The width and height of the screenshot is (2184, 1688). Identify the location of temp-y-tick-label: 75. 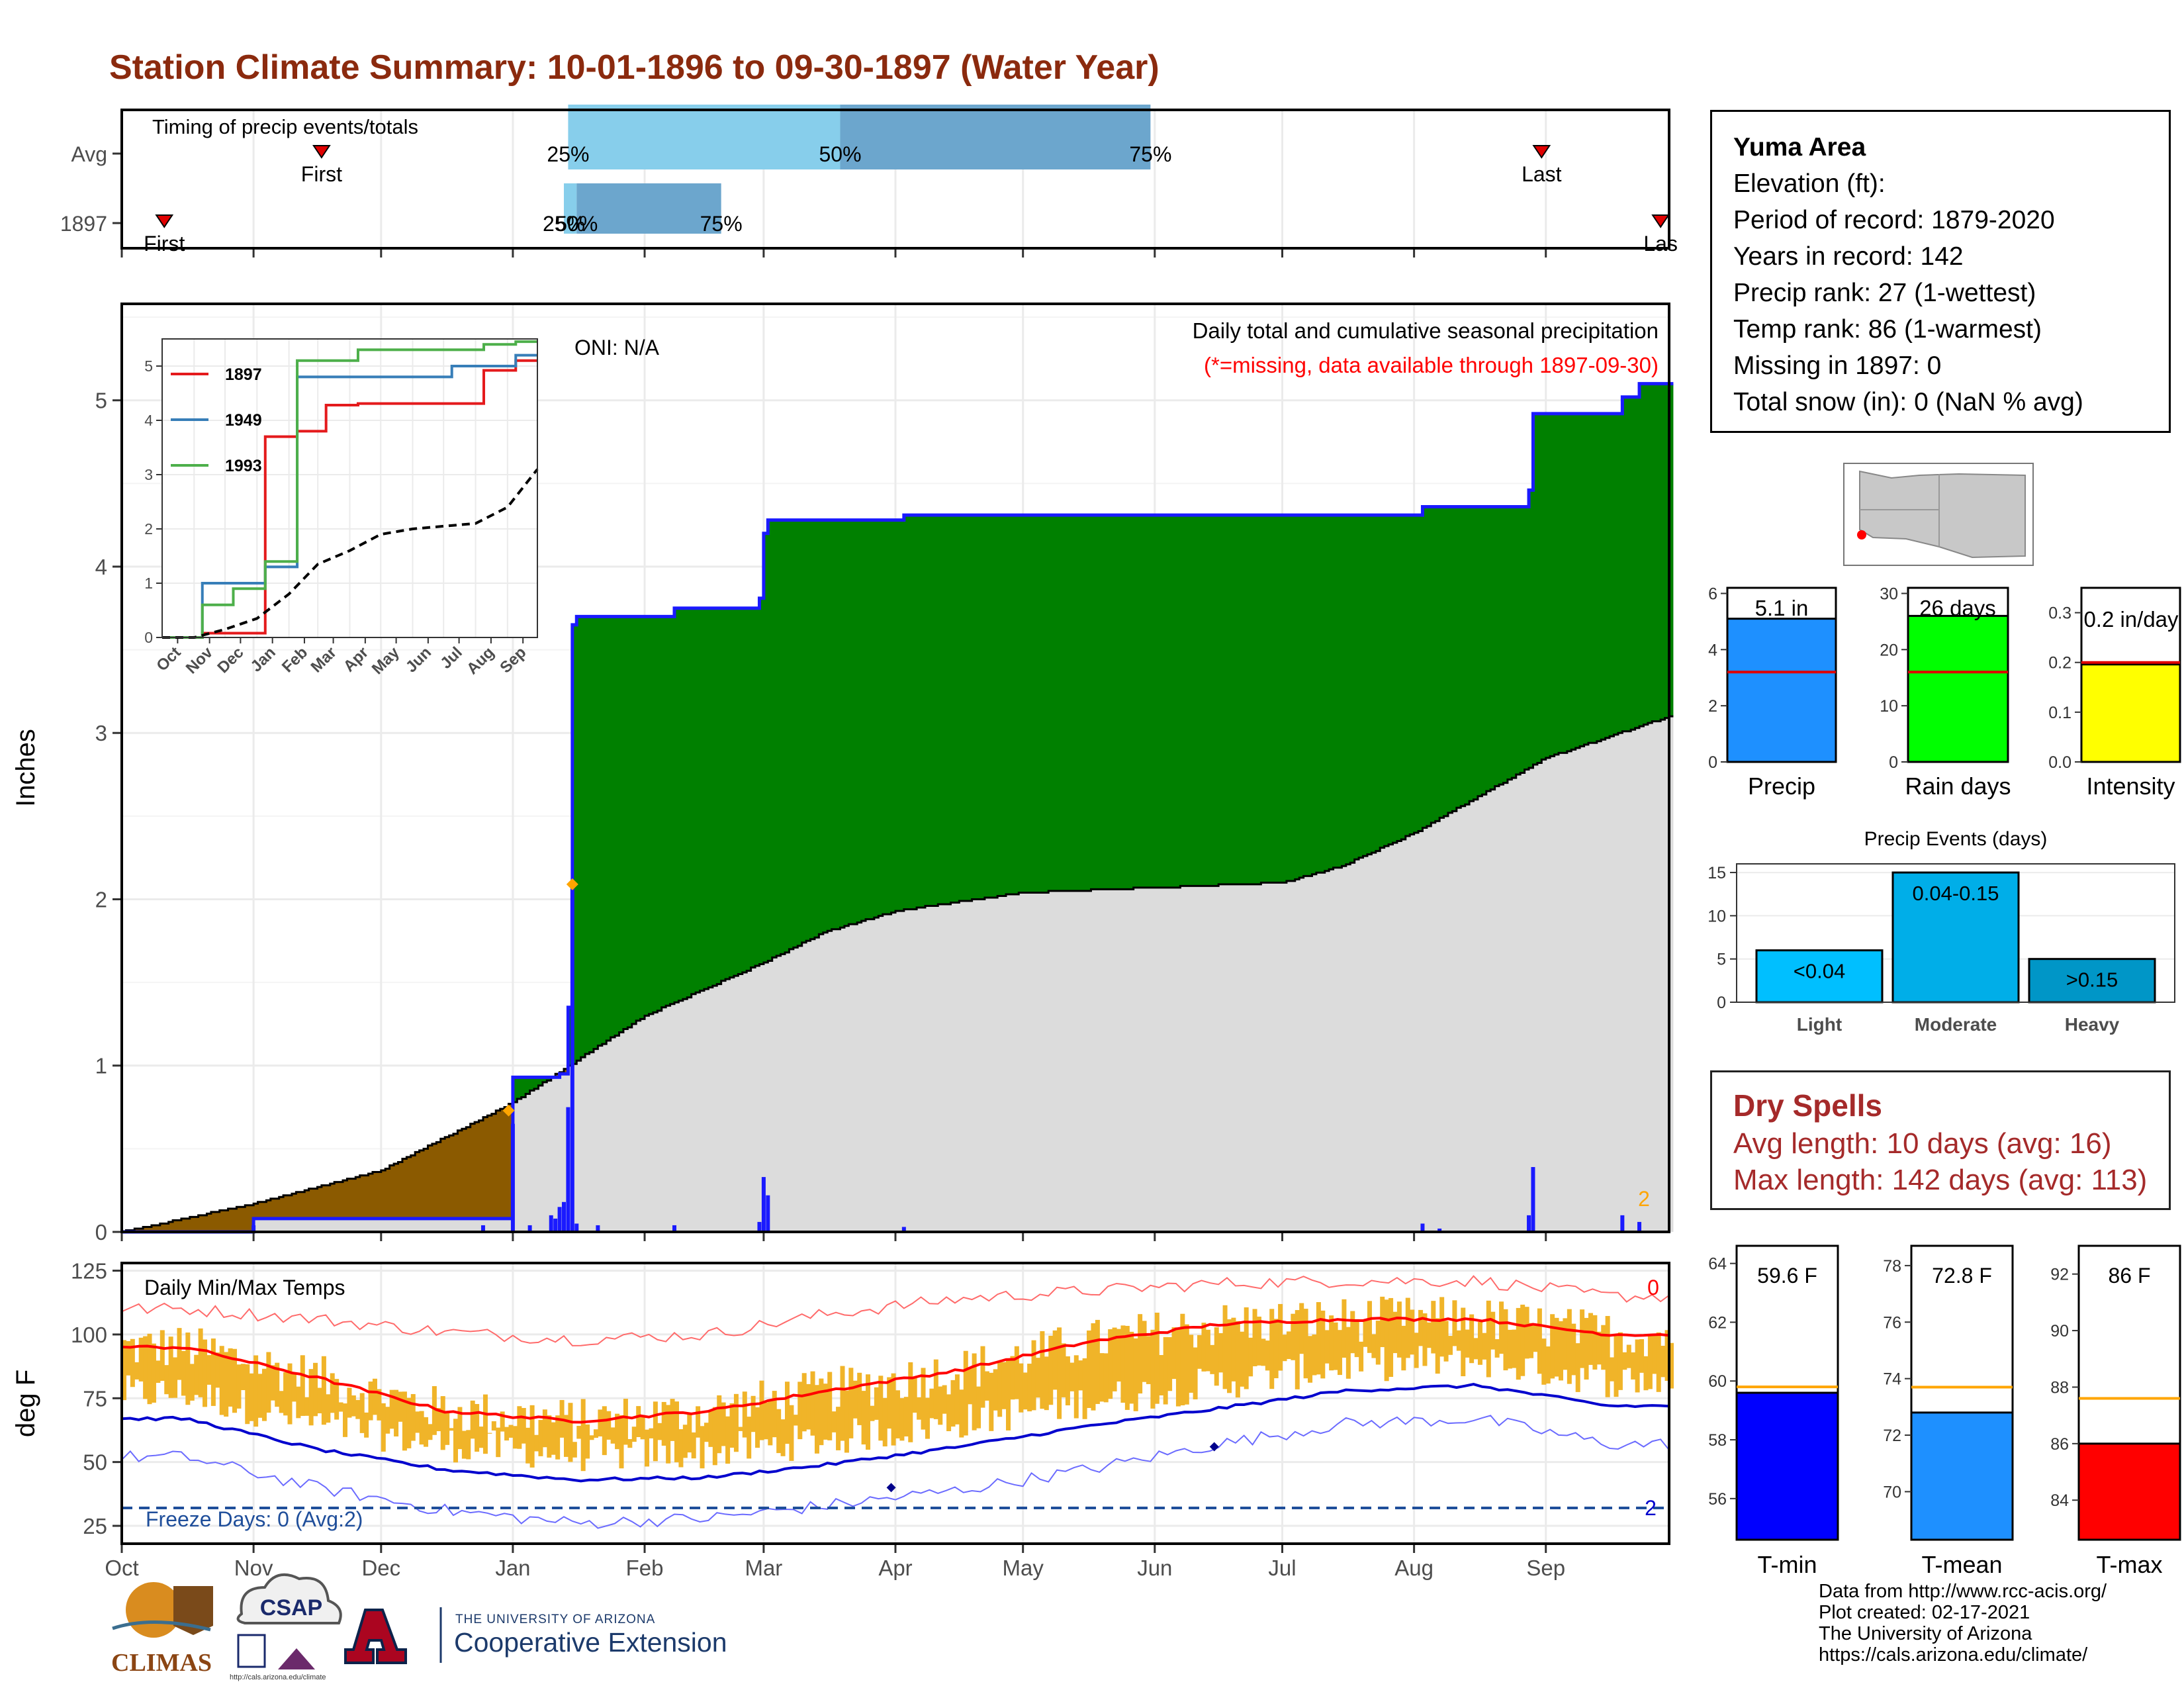
(95, 1398).